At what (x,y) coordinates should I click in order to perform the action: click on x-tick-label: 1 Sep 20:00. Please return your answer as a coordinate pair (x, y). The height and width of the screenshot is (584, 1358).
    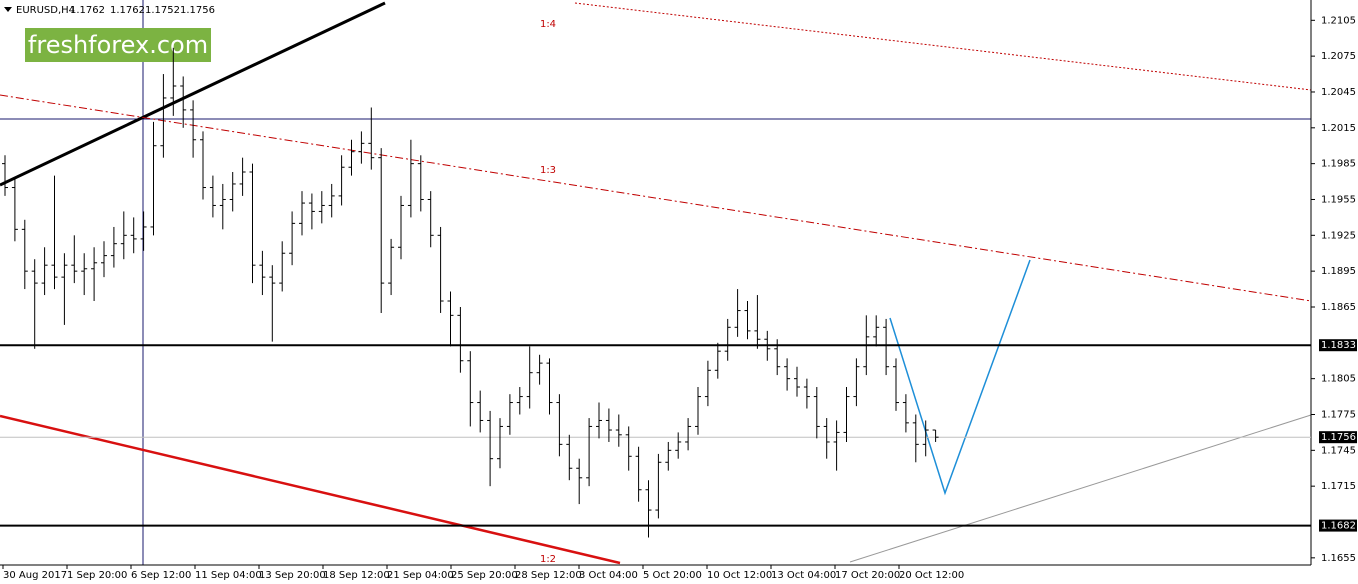
    Looking at the image, I should click on (97, 575).